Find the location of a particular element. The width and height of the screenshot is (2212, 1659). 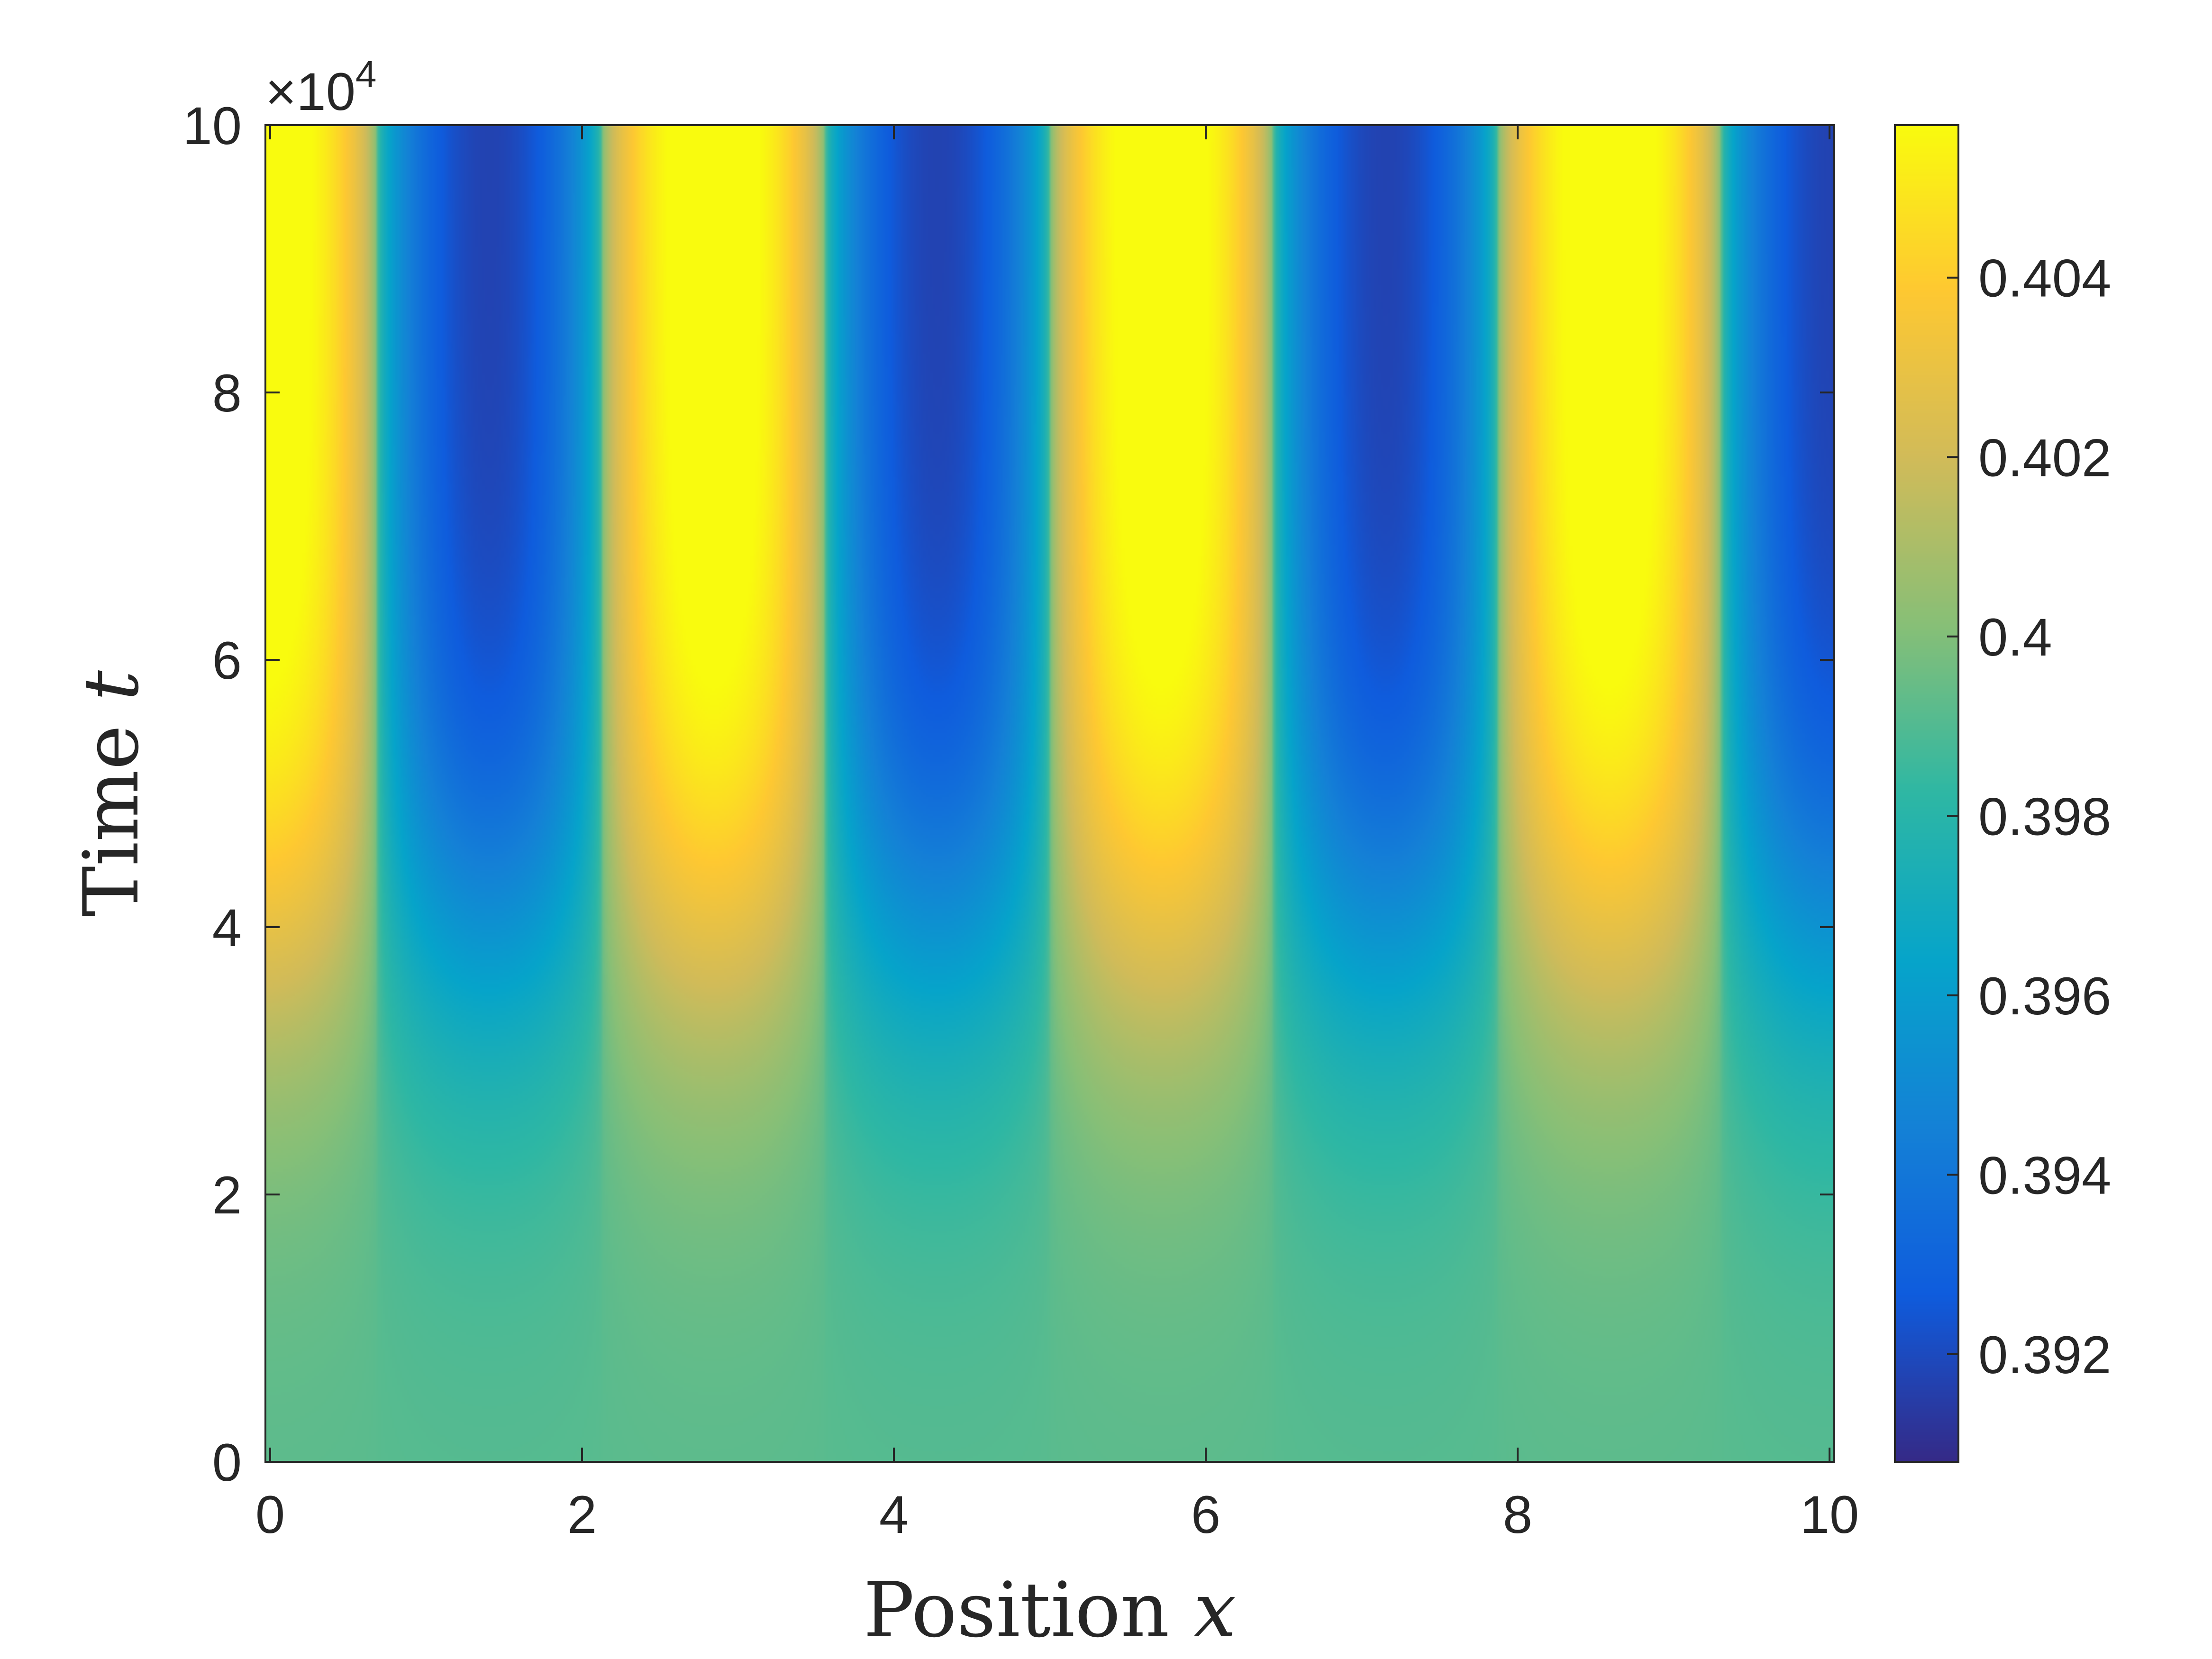

x-tick-label: 2 is located at coordinates (582, 1514).